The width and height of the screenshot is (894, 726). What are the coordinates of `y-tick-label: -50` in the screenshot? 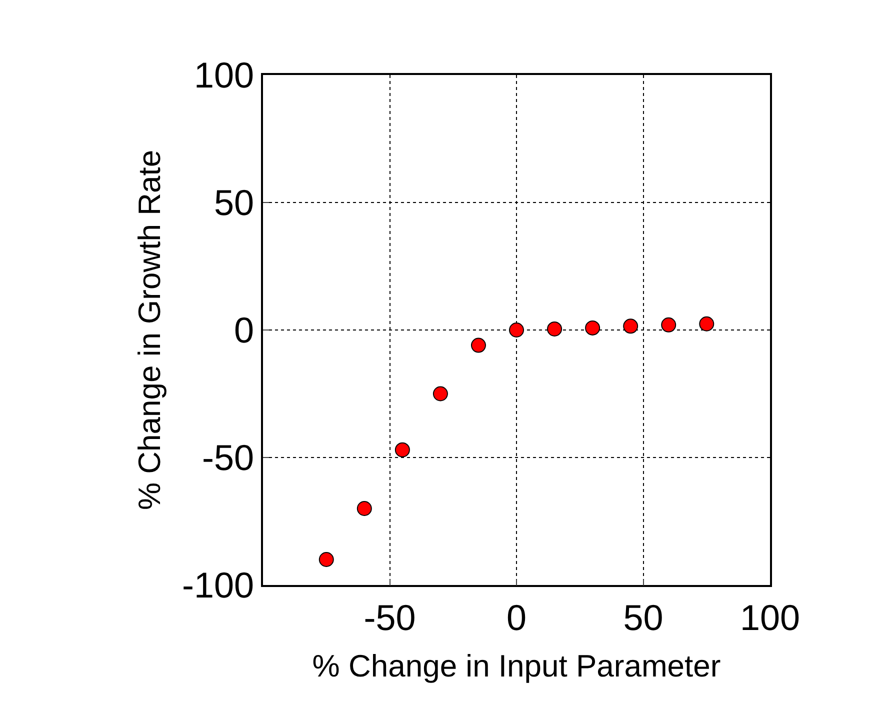 It's located at (228, 457).